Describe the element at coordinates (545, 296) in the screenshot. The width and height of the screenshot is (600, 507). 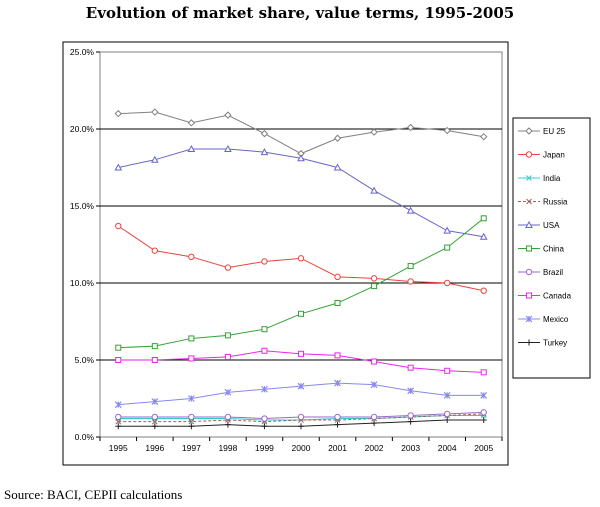
I see `legend-item-canada: Canada` at that location.